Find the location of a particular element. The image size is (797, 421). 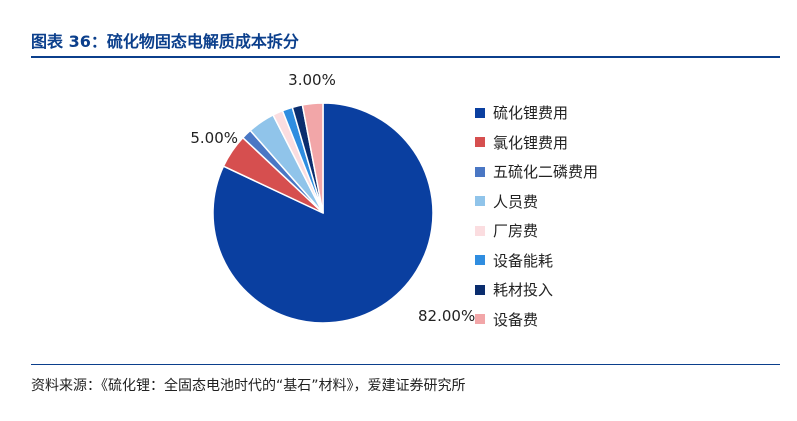

data-label-8: 3.00% is located at coordinates (312, 80).